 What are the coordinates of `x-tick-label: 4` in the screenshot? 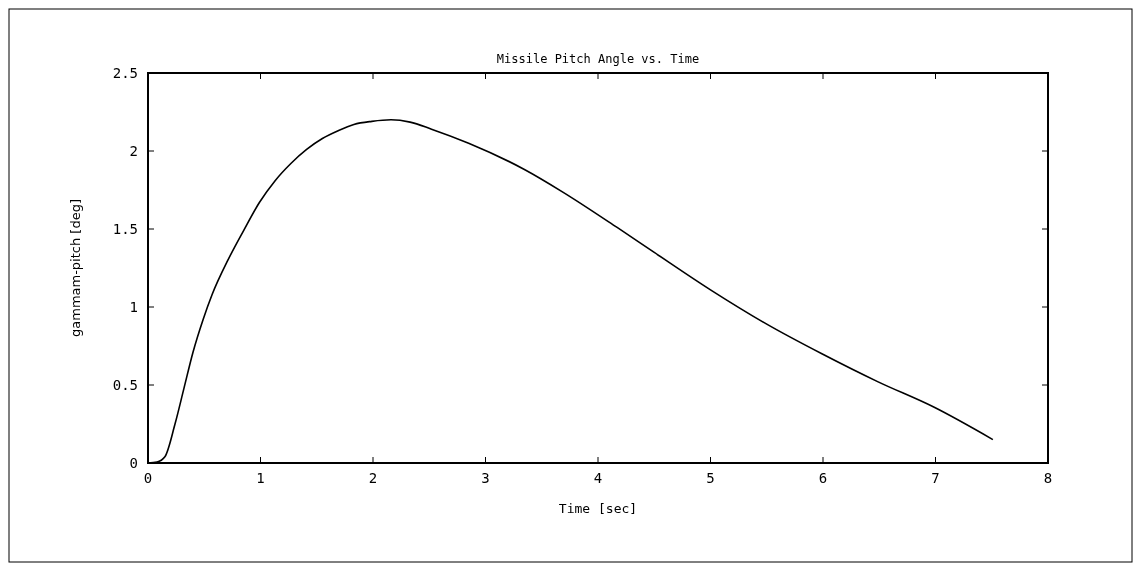 It's located at (598, 478).